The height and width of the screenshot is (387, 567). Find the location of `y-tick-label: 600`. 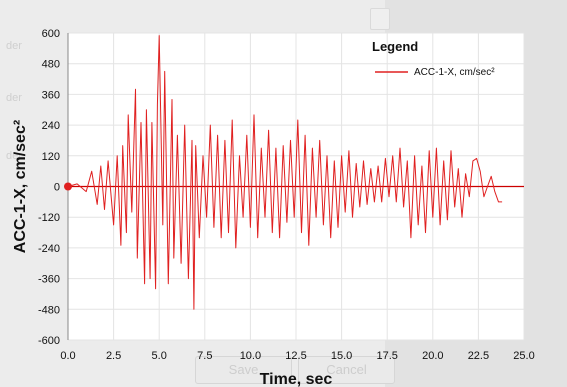

y-tick-label: 600 is located at coordinates (51, 34).